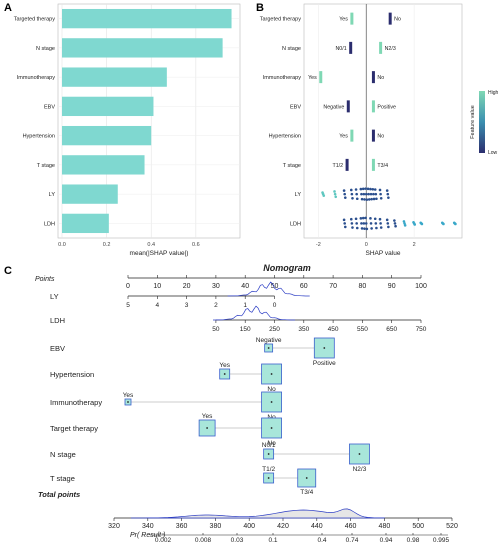 The width and height of the screenshot is (500, 545). Describe the element at coordinates (383, 121) in the screenshot. I see `plot-area` at that location.